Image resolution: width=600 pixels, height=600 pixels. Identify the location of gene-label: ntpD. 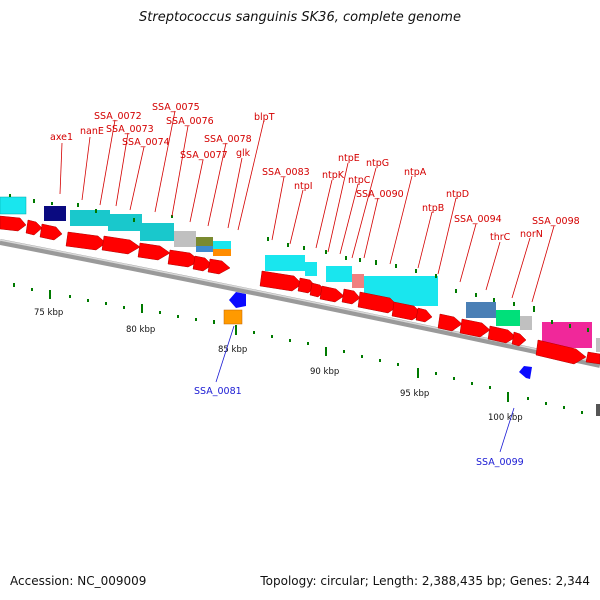
(457, 194).